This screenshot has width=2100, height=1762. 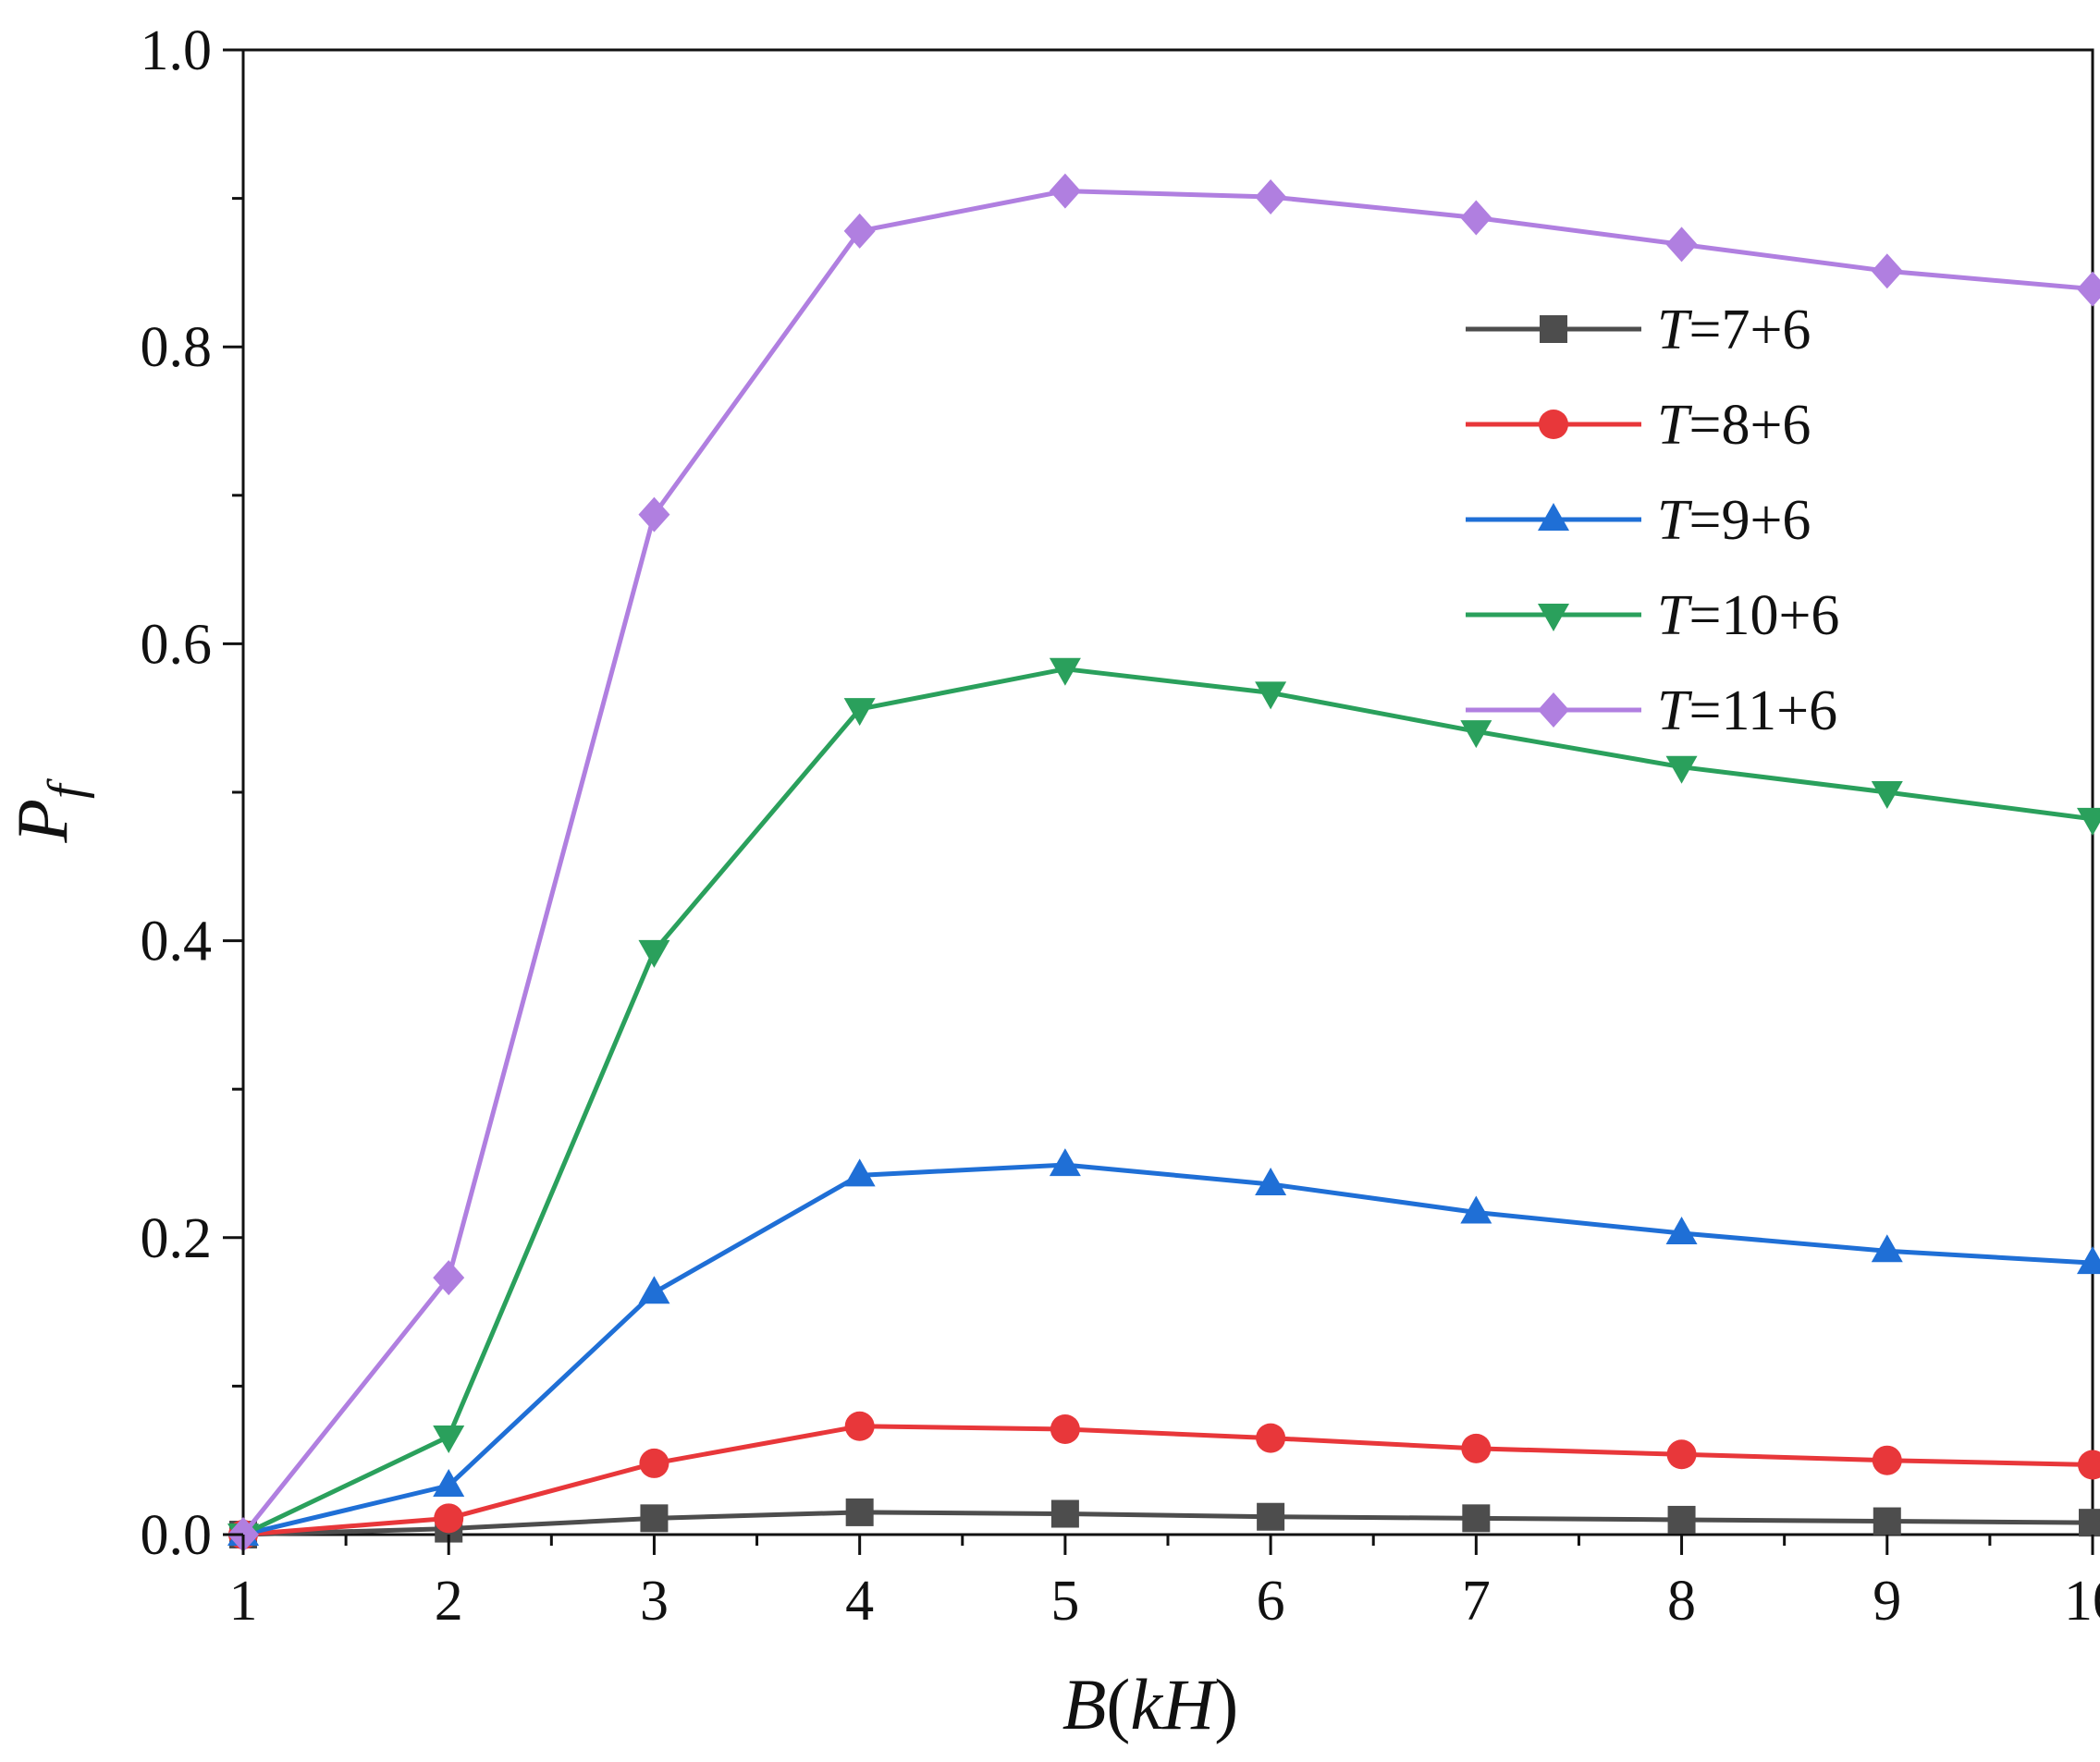 What do you see at coordinates (1651, 710) in the screenshot?
I see `legend-item: T=11+6` at bounding box center [1651, 710].